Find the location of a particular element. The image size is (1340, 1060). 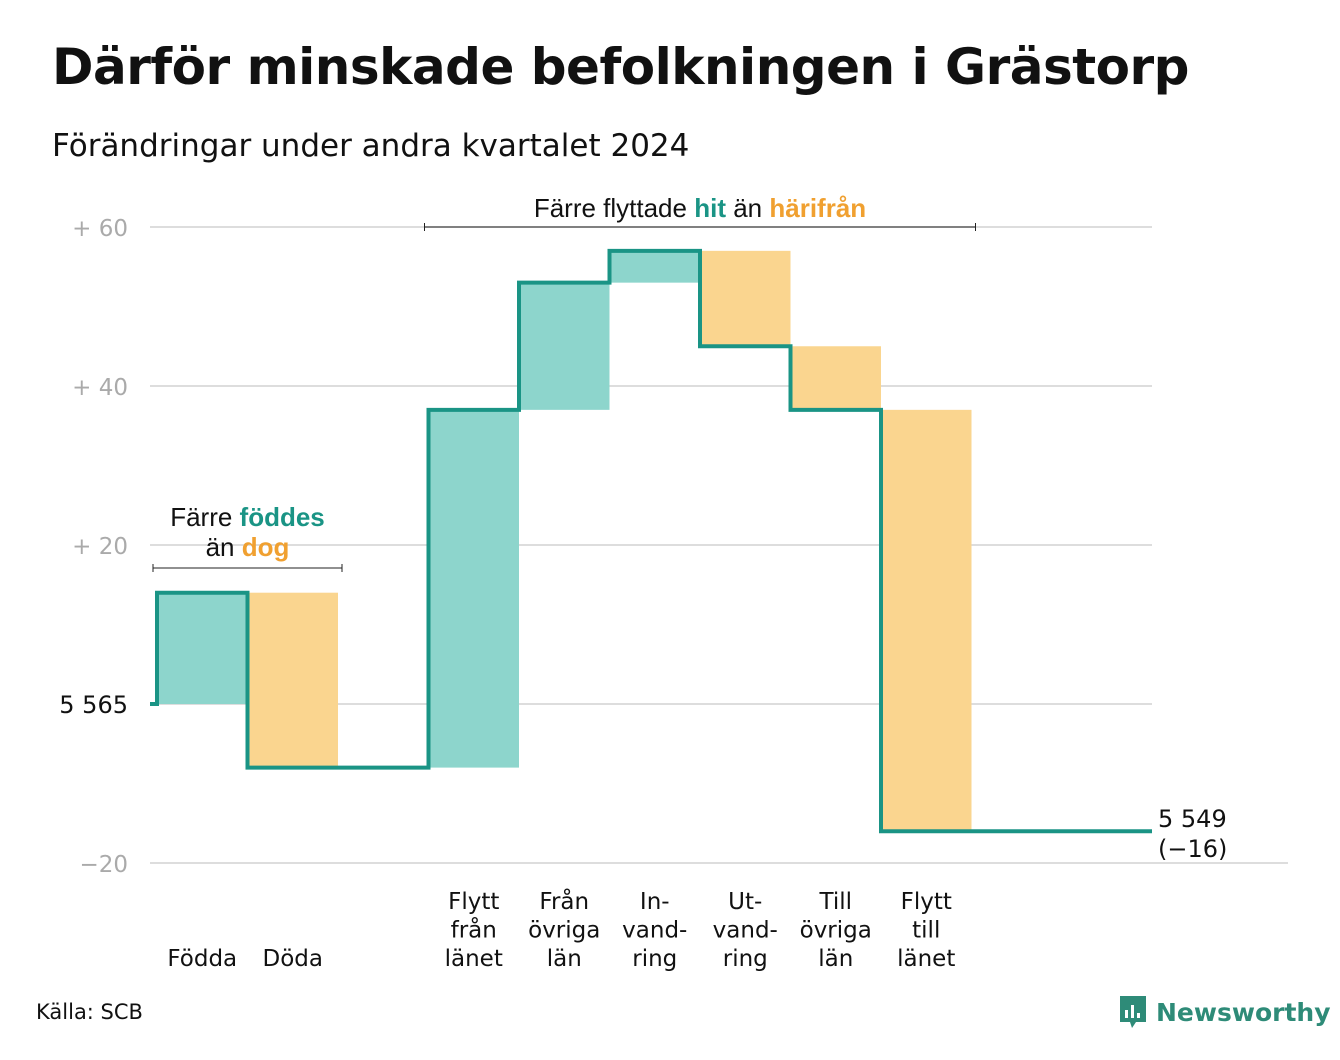

newsworthy-logo-icon is located at coordinates (1133, 1012).